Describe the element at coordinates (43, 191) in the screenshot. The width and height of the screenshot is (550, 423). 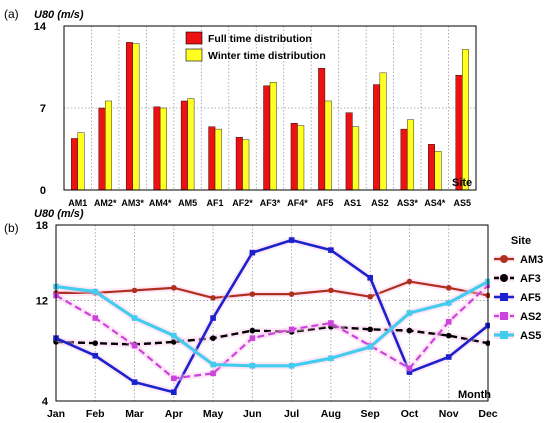
I see `bar-chart-y-tick-label: 0` at that location.